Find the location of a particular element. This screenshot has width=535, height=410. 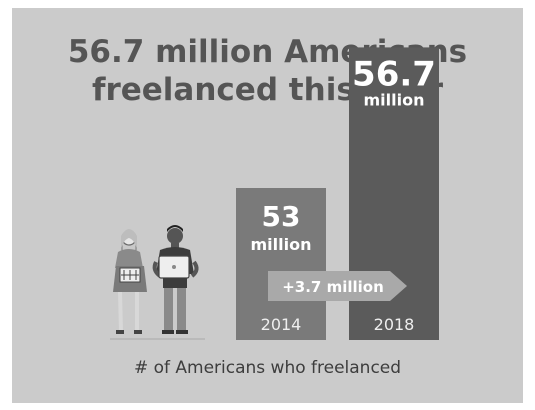

value-label-2018: 56.7 is located at coordinates (394, 74).